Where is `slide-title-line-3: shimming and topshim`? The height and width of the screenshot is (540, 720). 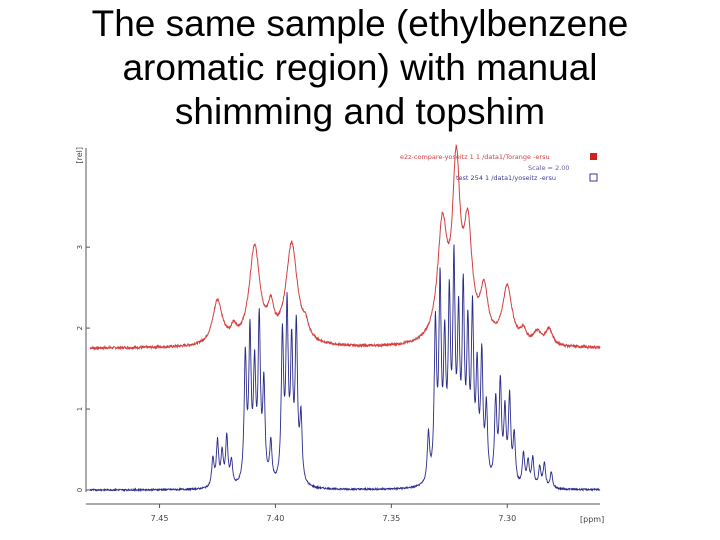 slide-title-line-3: shimming and topshim is located at coordinates (360, 111).